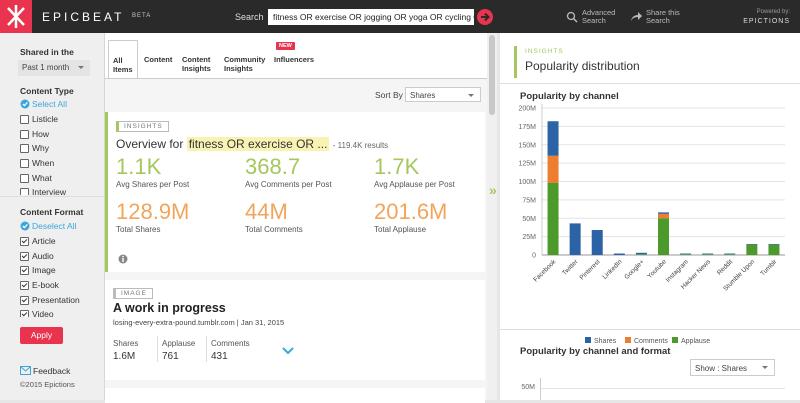  Describe the element at coordinates (529, 237) in the screenshot. I see `y-tick-label: 25M` at that location.